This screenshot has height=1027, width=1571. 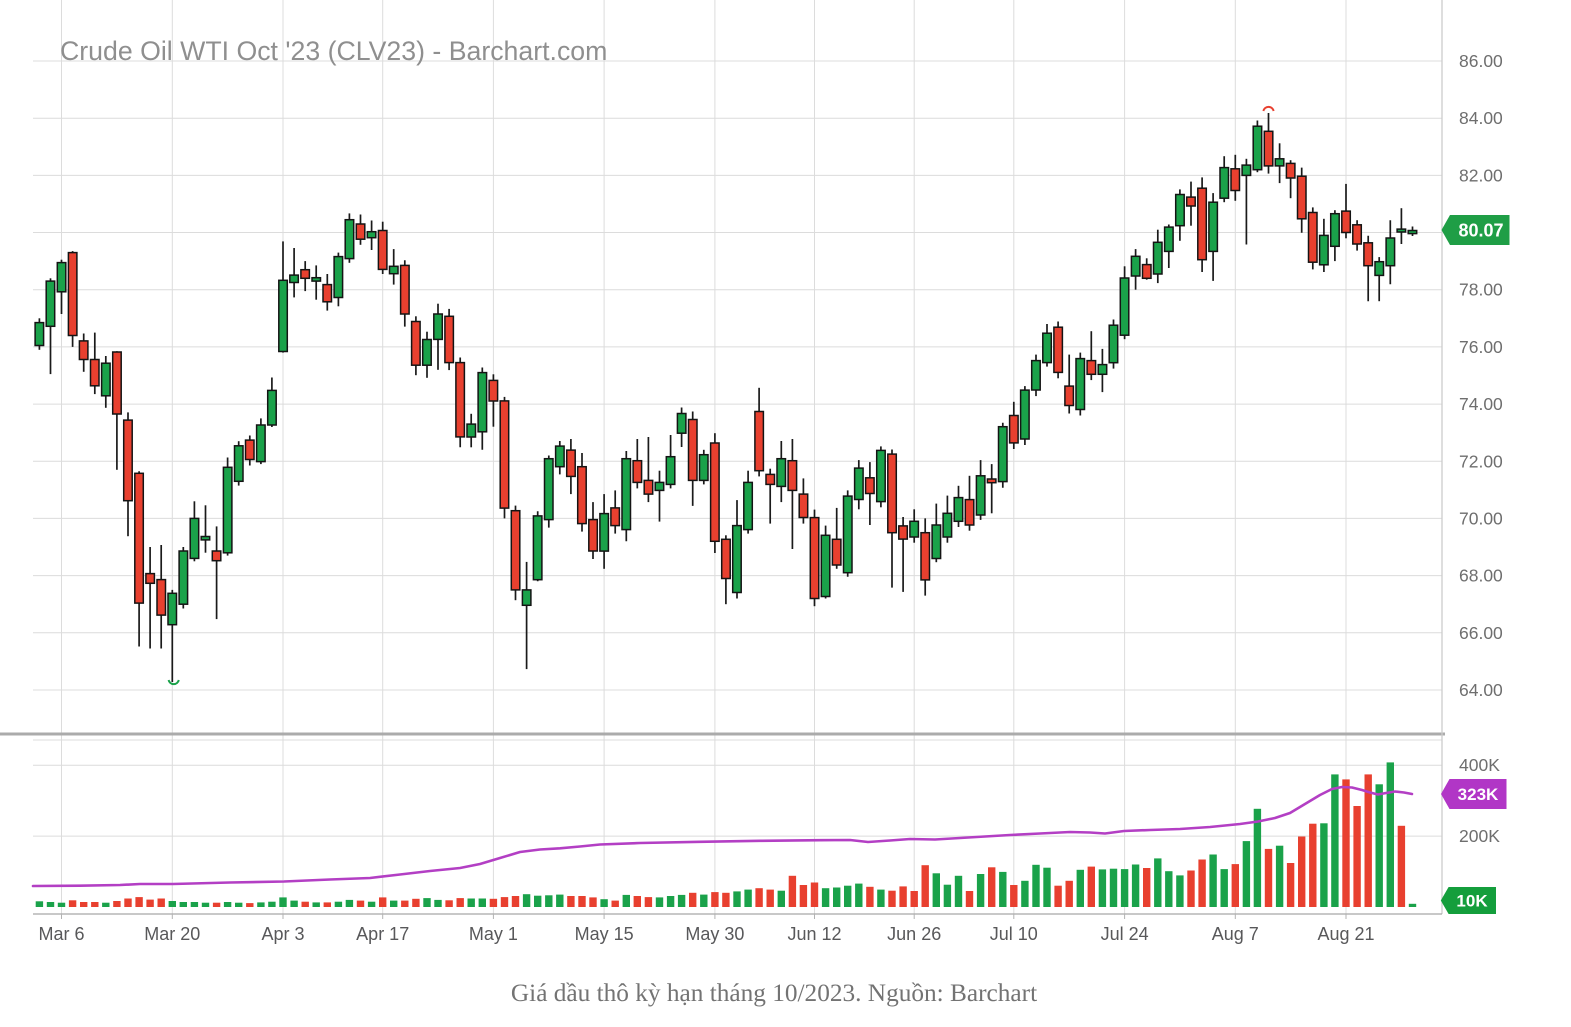 What do you see at coordinates (1481, 576) in the screenshot?
I see `svg-text: 68.00` at bounding box center [1481, 576].